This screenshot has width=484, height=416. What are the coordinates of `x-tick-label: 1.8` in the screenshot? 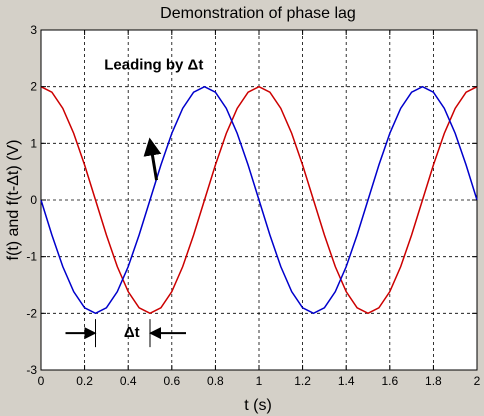 It's located at (433, 381).